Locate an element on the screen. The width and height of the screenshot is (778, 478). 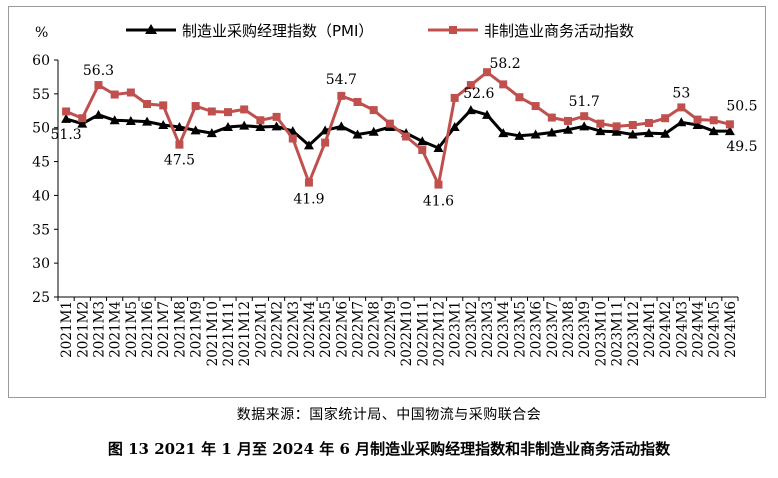
x-tick-label: 2021M4 is located at coordinates (116, 329).